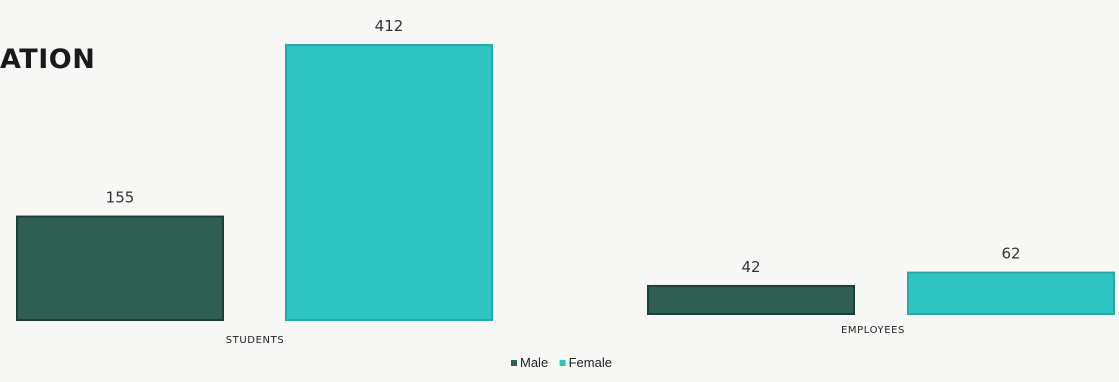 The width and height of the screenshot is (1119, 382). What do you see at coordinates (1011, 293) in the screenshot?
I see `bar-employees-female` at bounding box center [1011, 293].